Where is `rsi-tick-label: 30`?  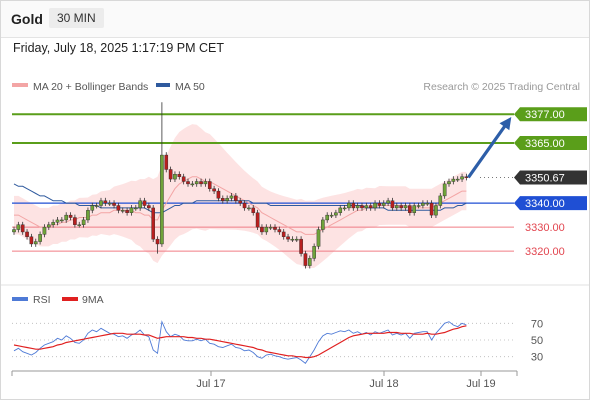
rsi-tick-label: 30 is located at coordinates (537, 358).